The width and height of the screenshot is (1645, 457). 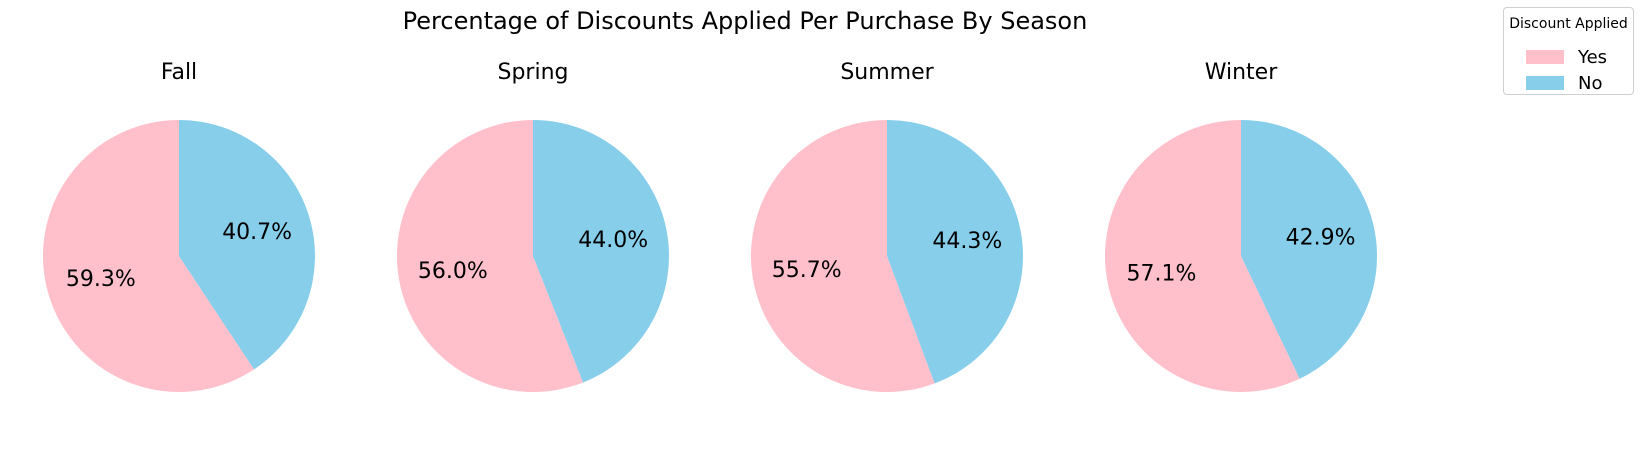 What do you see at coordinates (179, 72) in the screenshot?
I see `pie-title-fall: Fall` at bounding box center [179, 72].